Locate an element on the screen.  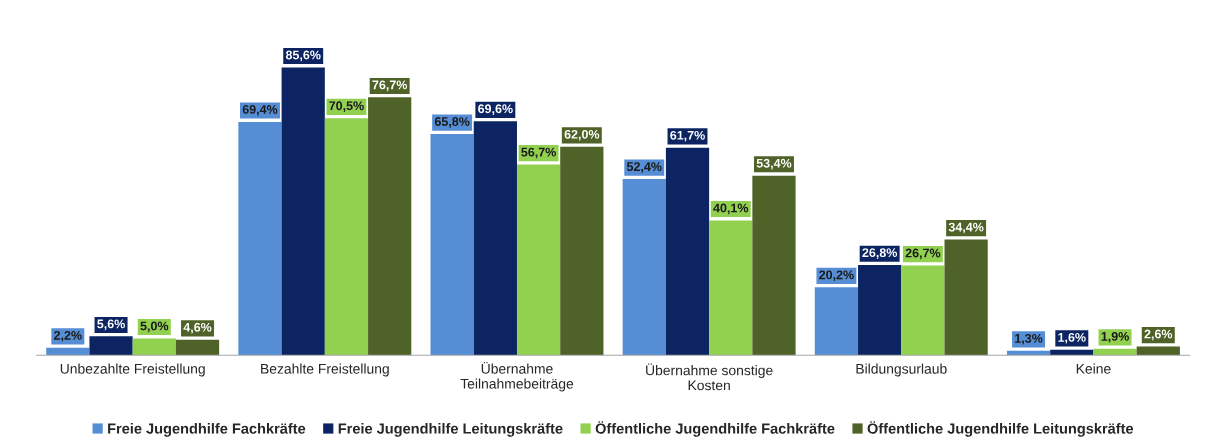
data-label: 70,5% is located at coordinates (346, 106).